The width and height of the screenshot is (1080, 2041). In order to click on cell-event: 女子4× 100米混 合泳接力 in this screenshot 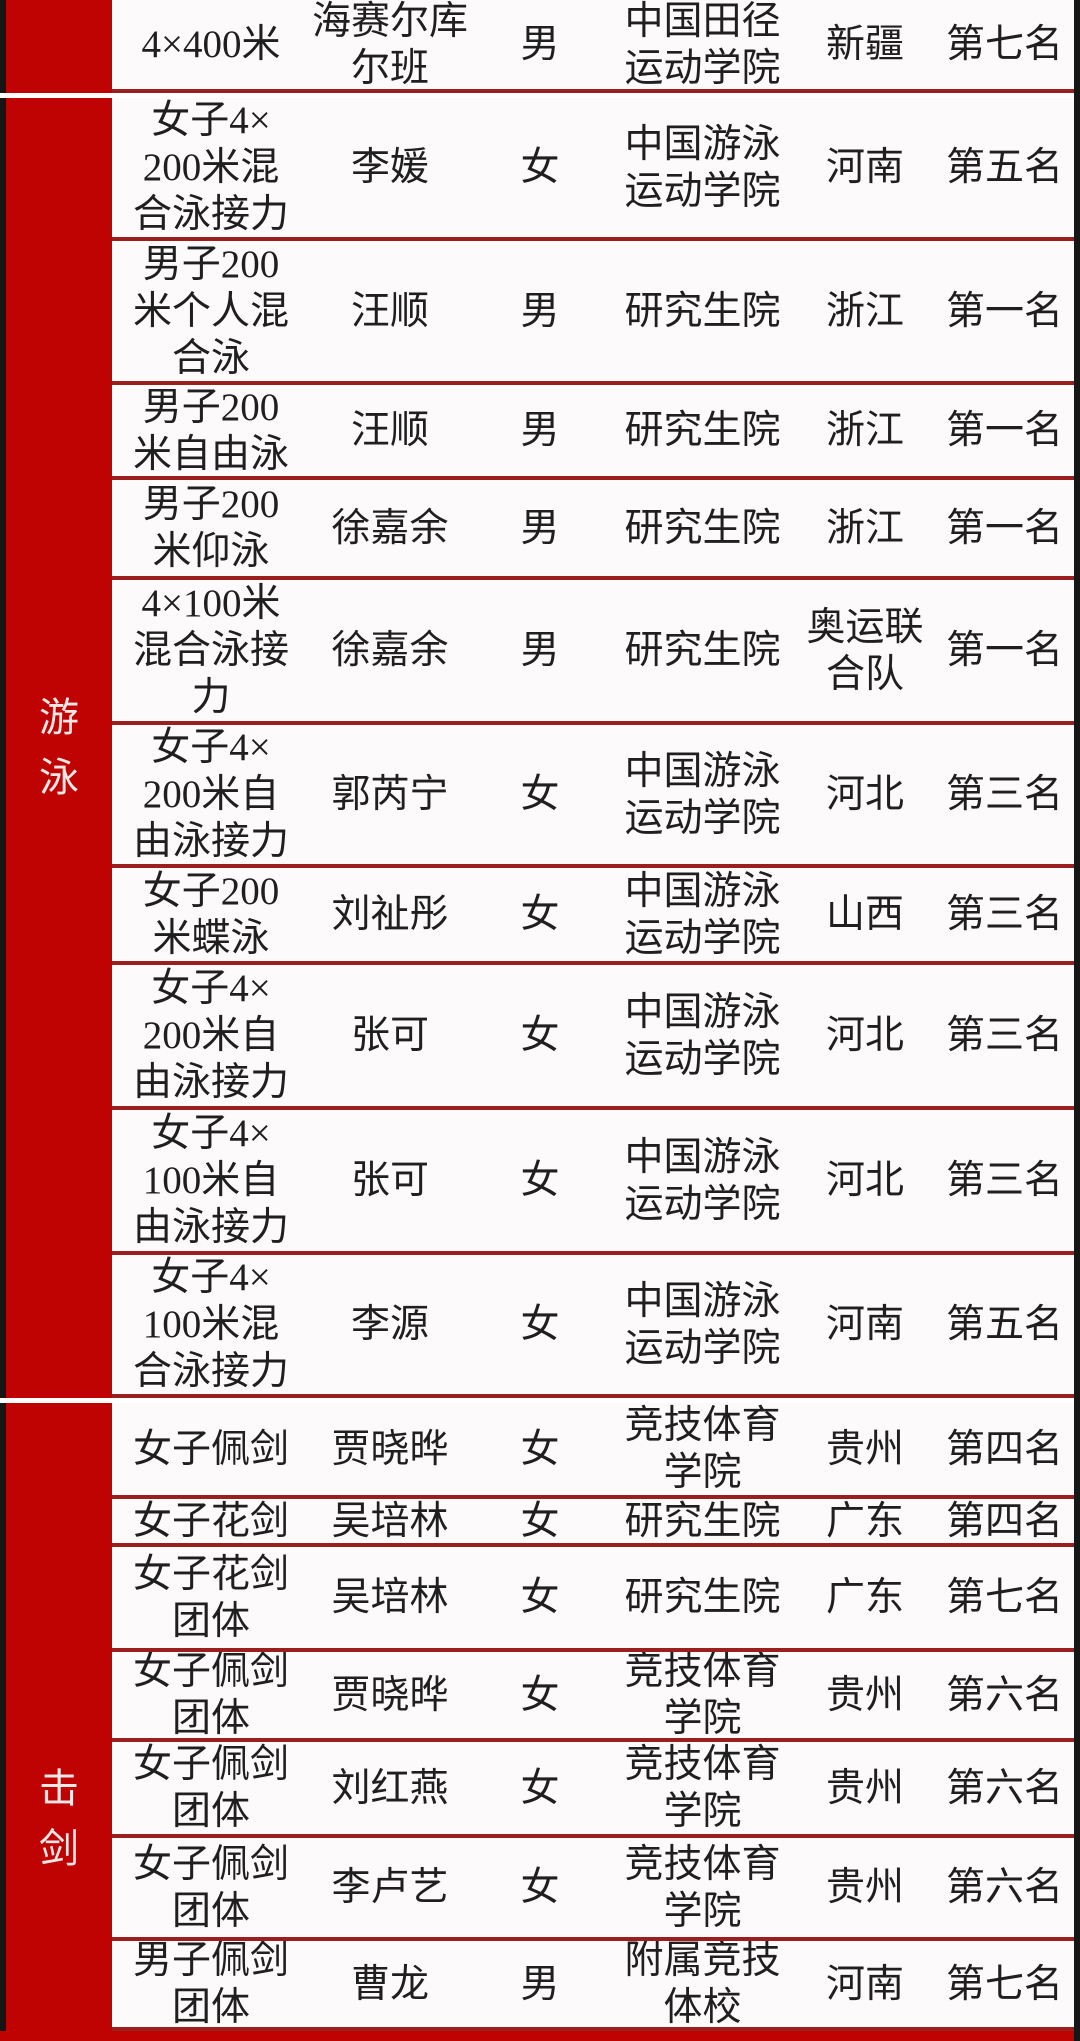, I will do `click(210, 1324)`.